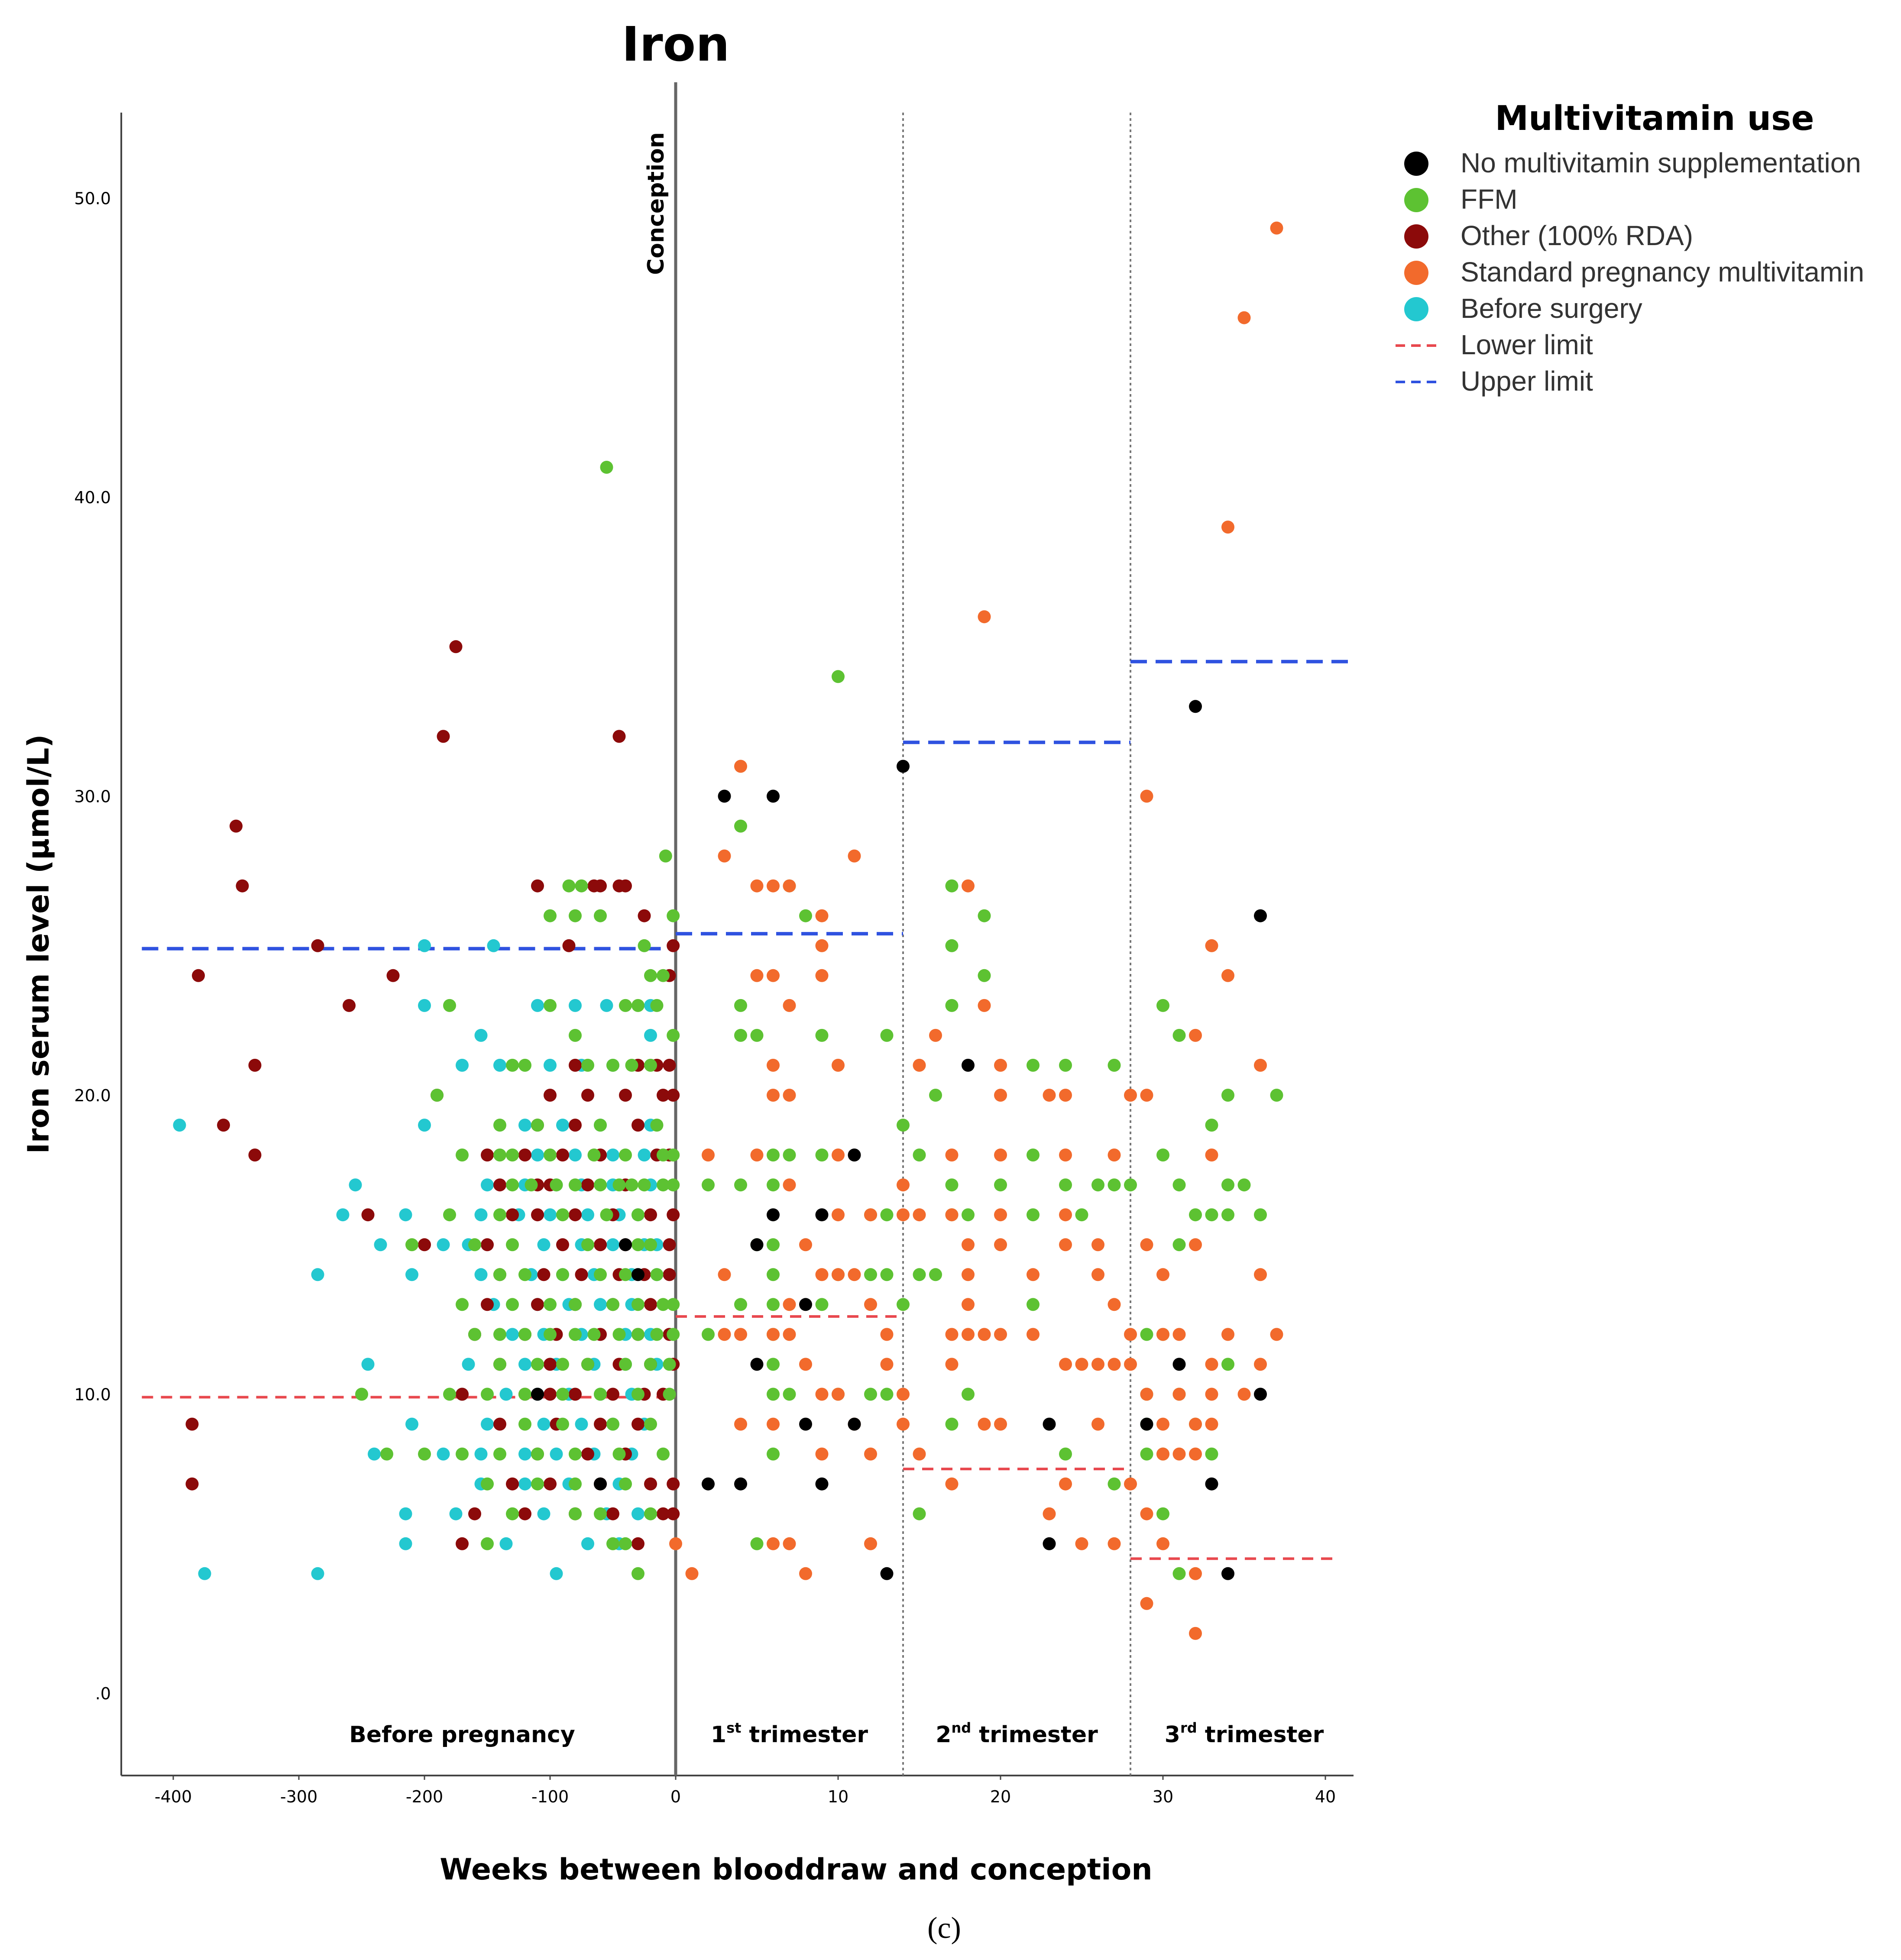 Image resolution: width=1901 pixels, height=1960 pixels. I want to click on x-tick-label: 0, so click(675, 1796).